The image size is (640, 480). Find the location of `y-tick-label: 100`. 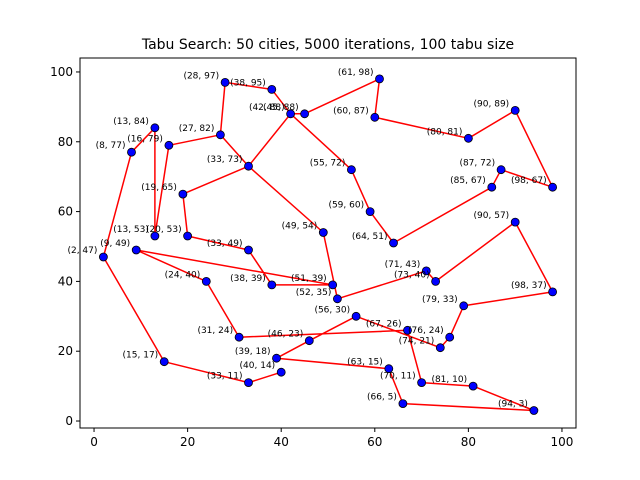

y-tick-label: 100 is located at coordinates (61, 72).